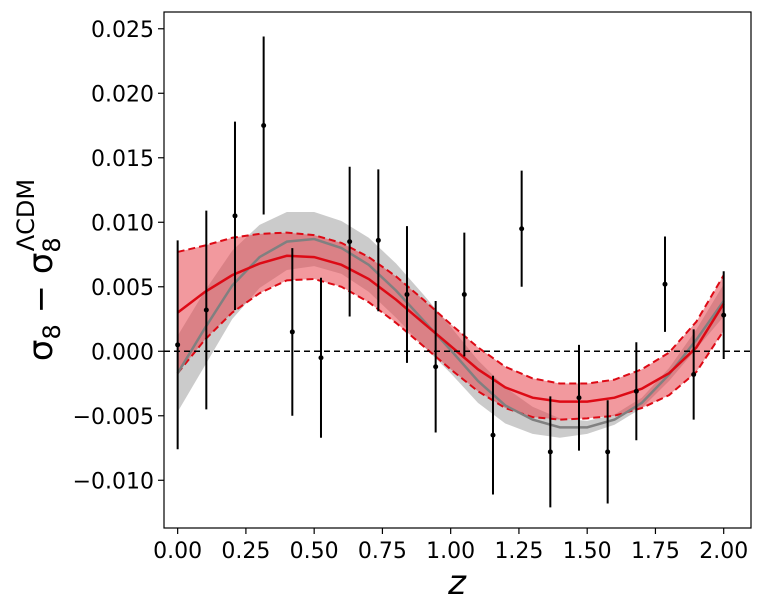 This screenshot has width=764, height=611. Describe the element at coordinates (52, 244) in the screenshot. I see `y-label-sigma-ref-sub: 8` at that location.